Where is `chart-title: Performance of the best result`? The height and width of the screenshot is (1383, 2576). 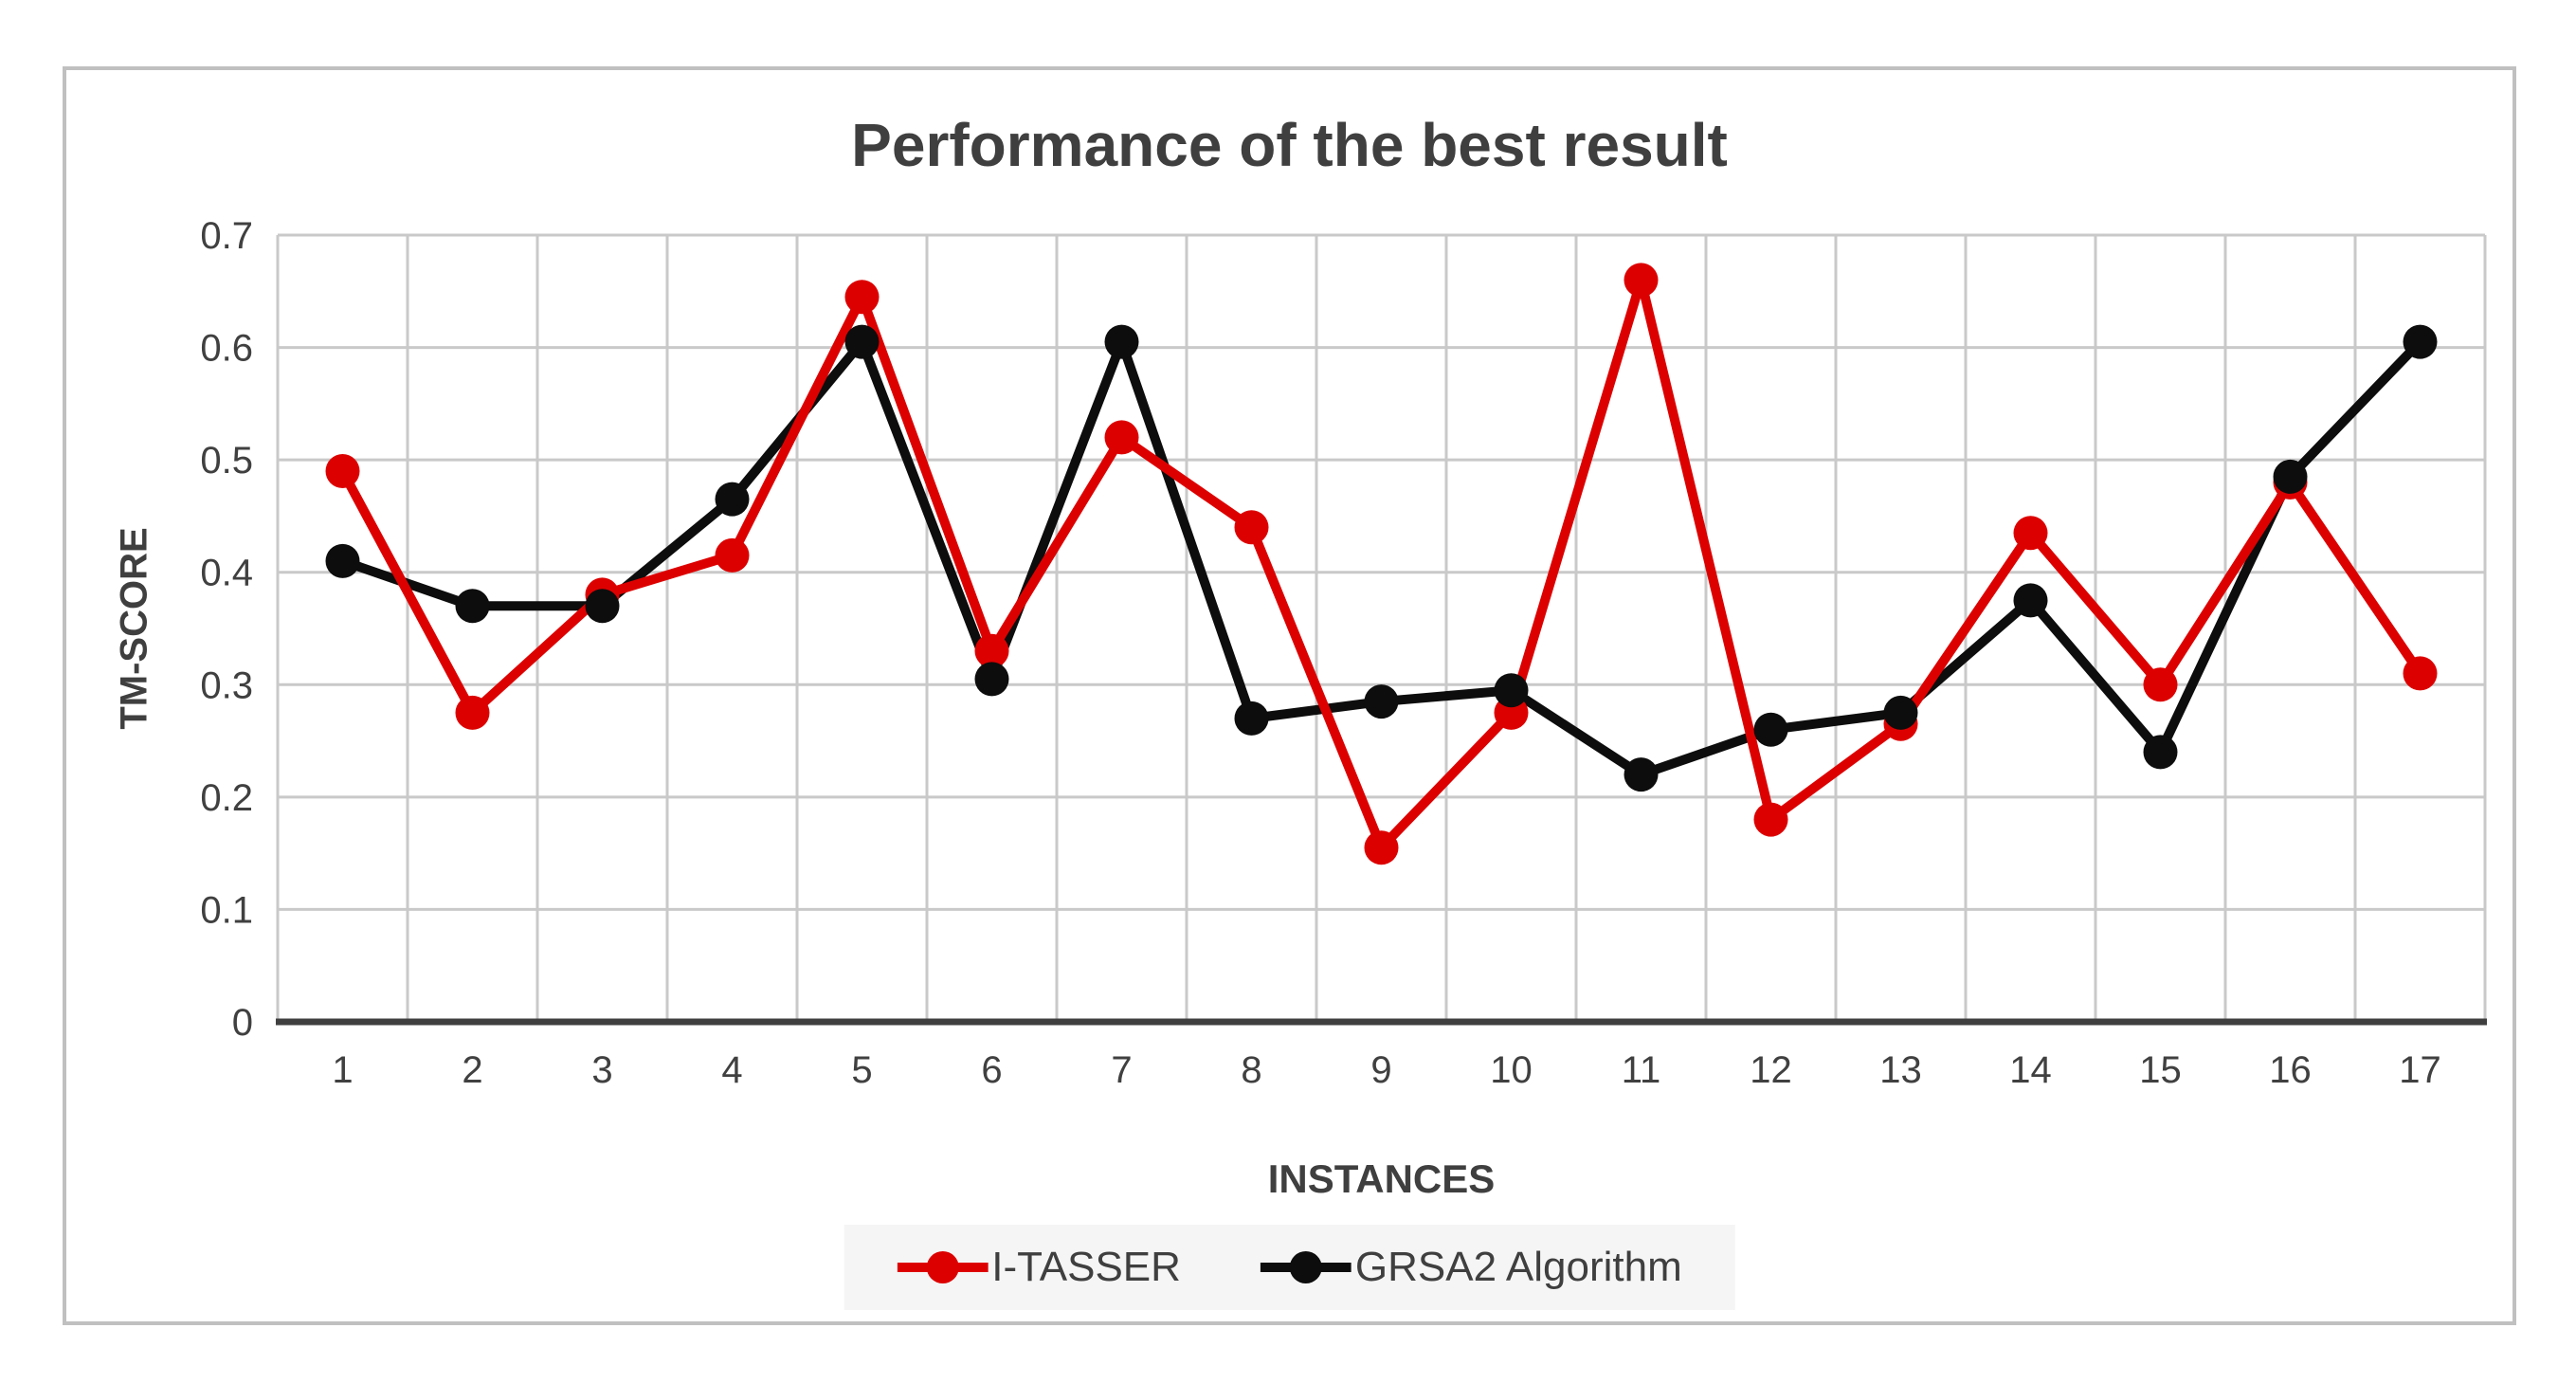 chart-title: Performance of the best result is located at coordinates (1289, 145).